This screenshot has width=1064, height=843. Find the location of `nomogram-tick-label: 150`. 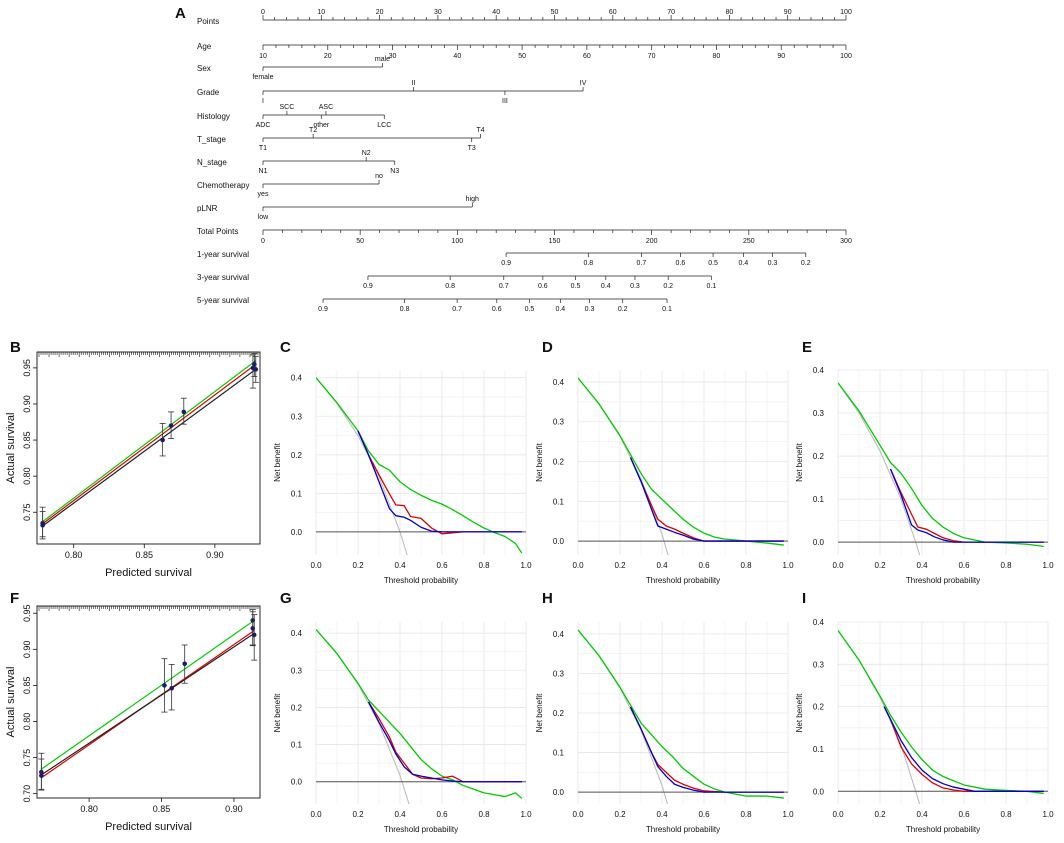

nomogram-tick-label: 150 is located at coordinates (555, 241).